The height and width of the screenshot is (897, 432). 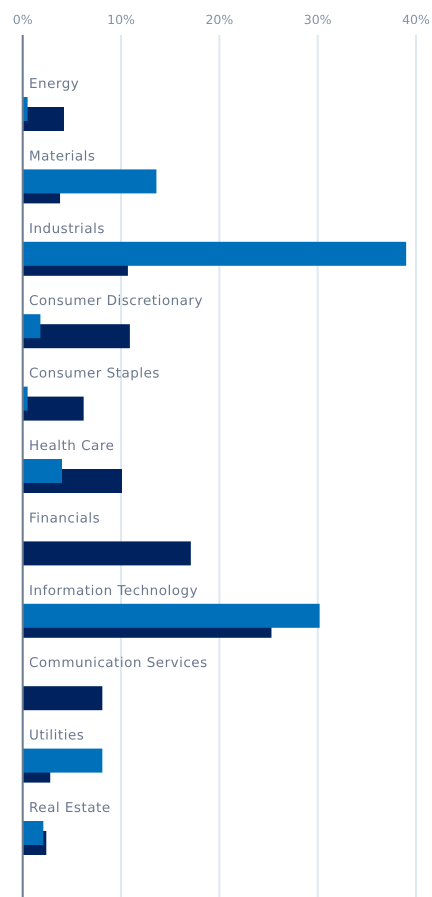 What do you see at coordinates (67, 228) in the screenshot?
I see `y-tick-label: Industrials` at bounding box center [67, 228].